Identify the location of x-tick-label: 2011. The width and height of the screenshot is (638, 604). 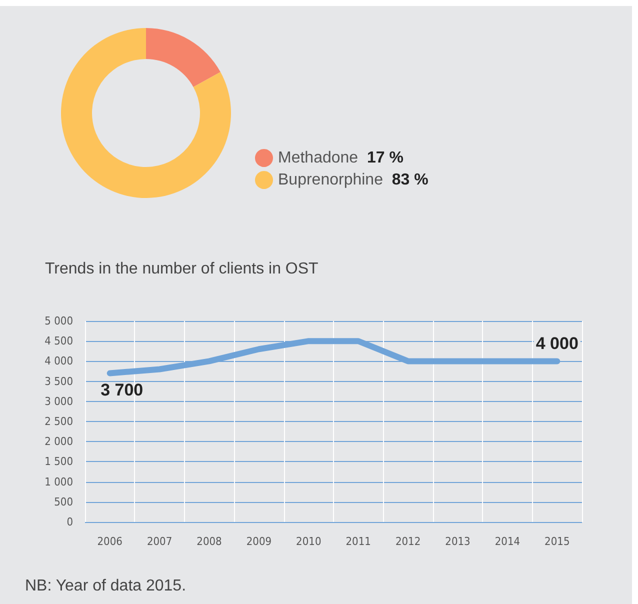
(358, 541).